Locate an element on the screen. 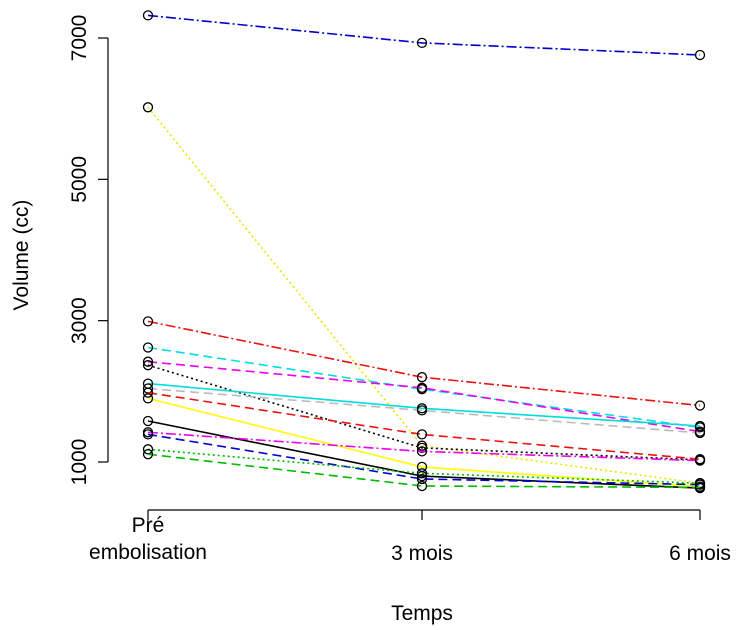 The width and height of the screenshot is (740, 630). y-tick-label: 1000 is located at coordinates (79, 462).